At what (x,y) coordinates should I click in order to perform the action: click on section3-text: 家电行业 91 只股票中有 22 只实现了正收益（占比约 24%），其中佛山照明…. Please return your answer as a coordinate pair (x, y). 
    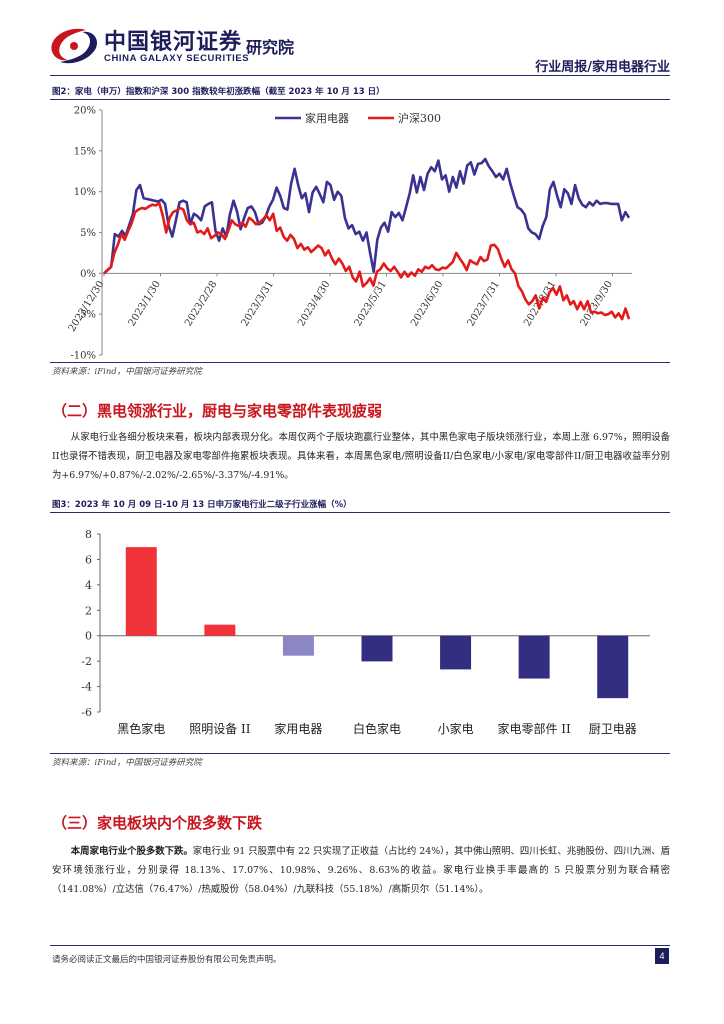
    Looking at the image, I should click on (361, 870).